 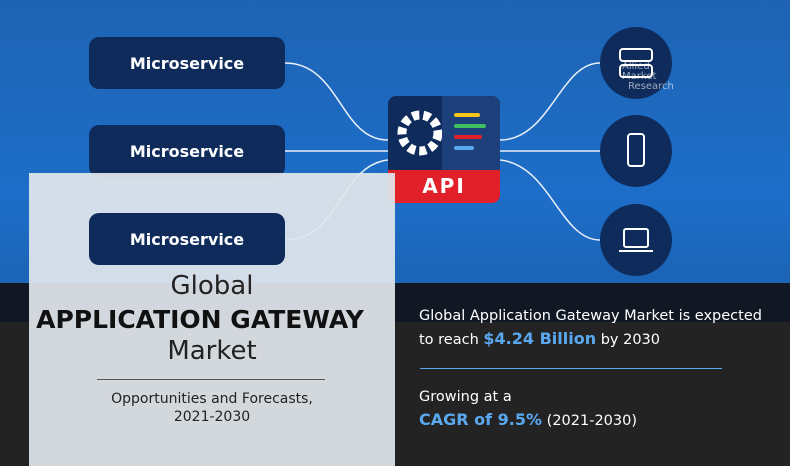 What do you see at coordinates (212, 286) in the screenshot?
I see `title-global: Global` at bounding box center [212, 286].